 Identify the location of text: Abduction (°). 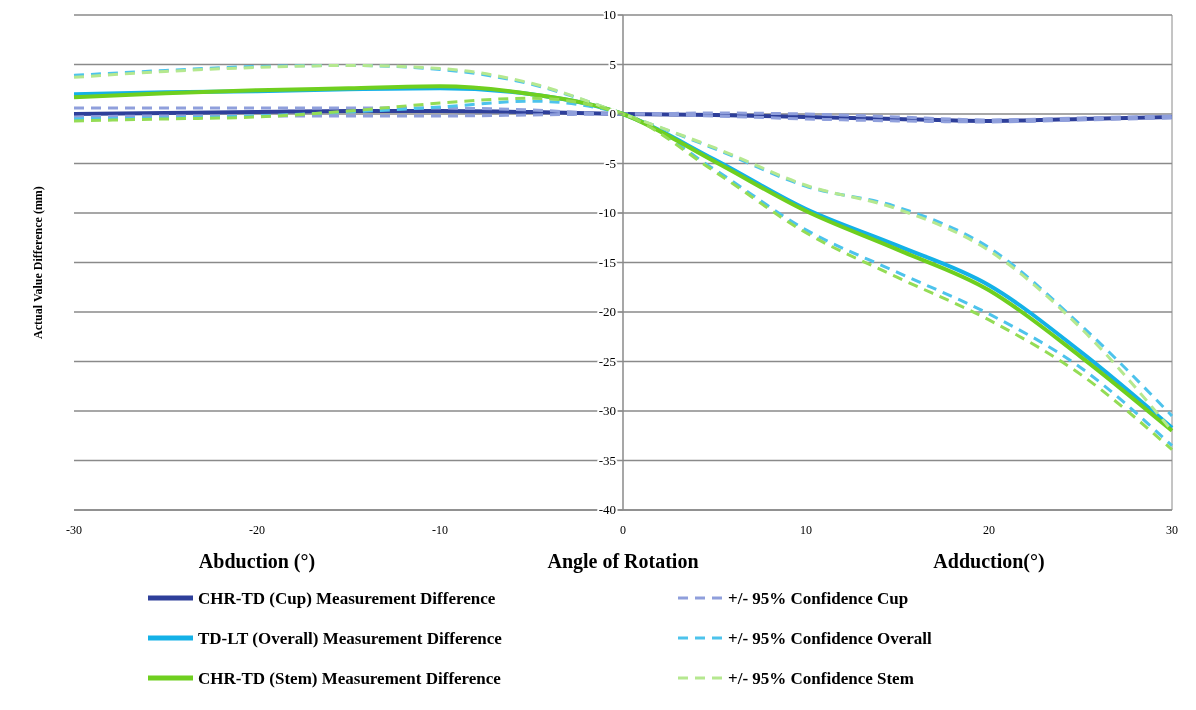
(257, 561).